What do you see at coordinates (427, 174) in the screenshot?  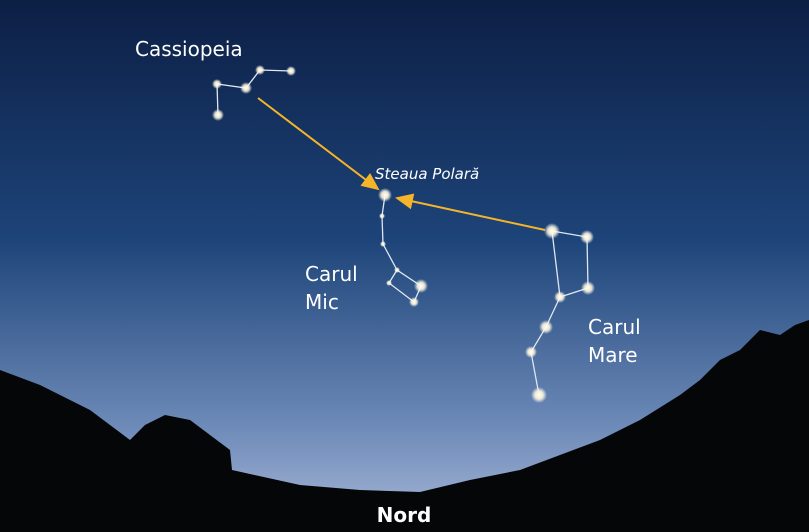 I see `polaris-label: Steaua Polară` at bounding box center [427, 174].